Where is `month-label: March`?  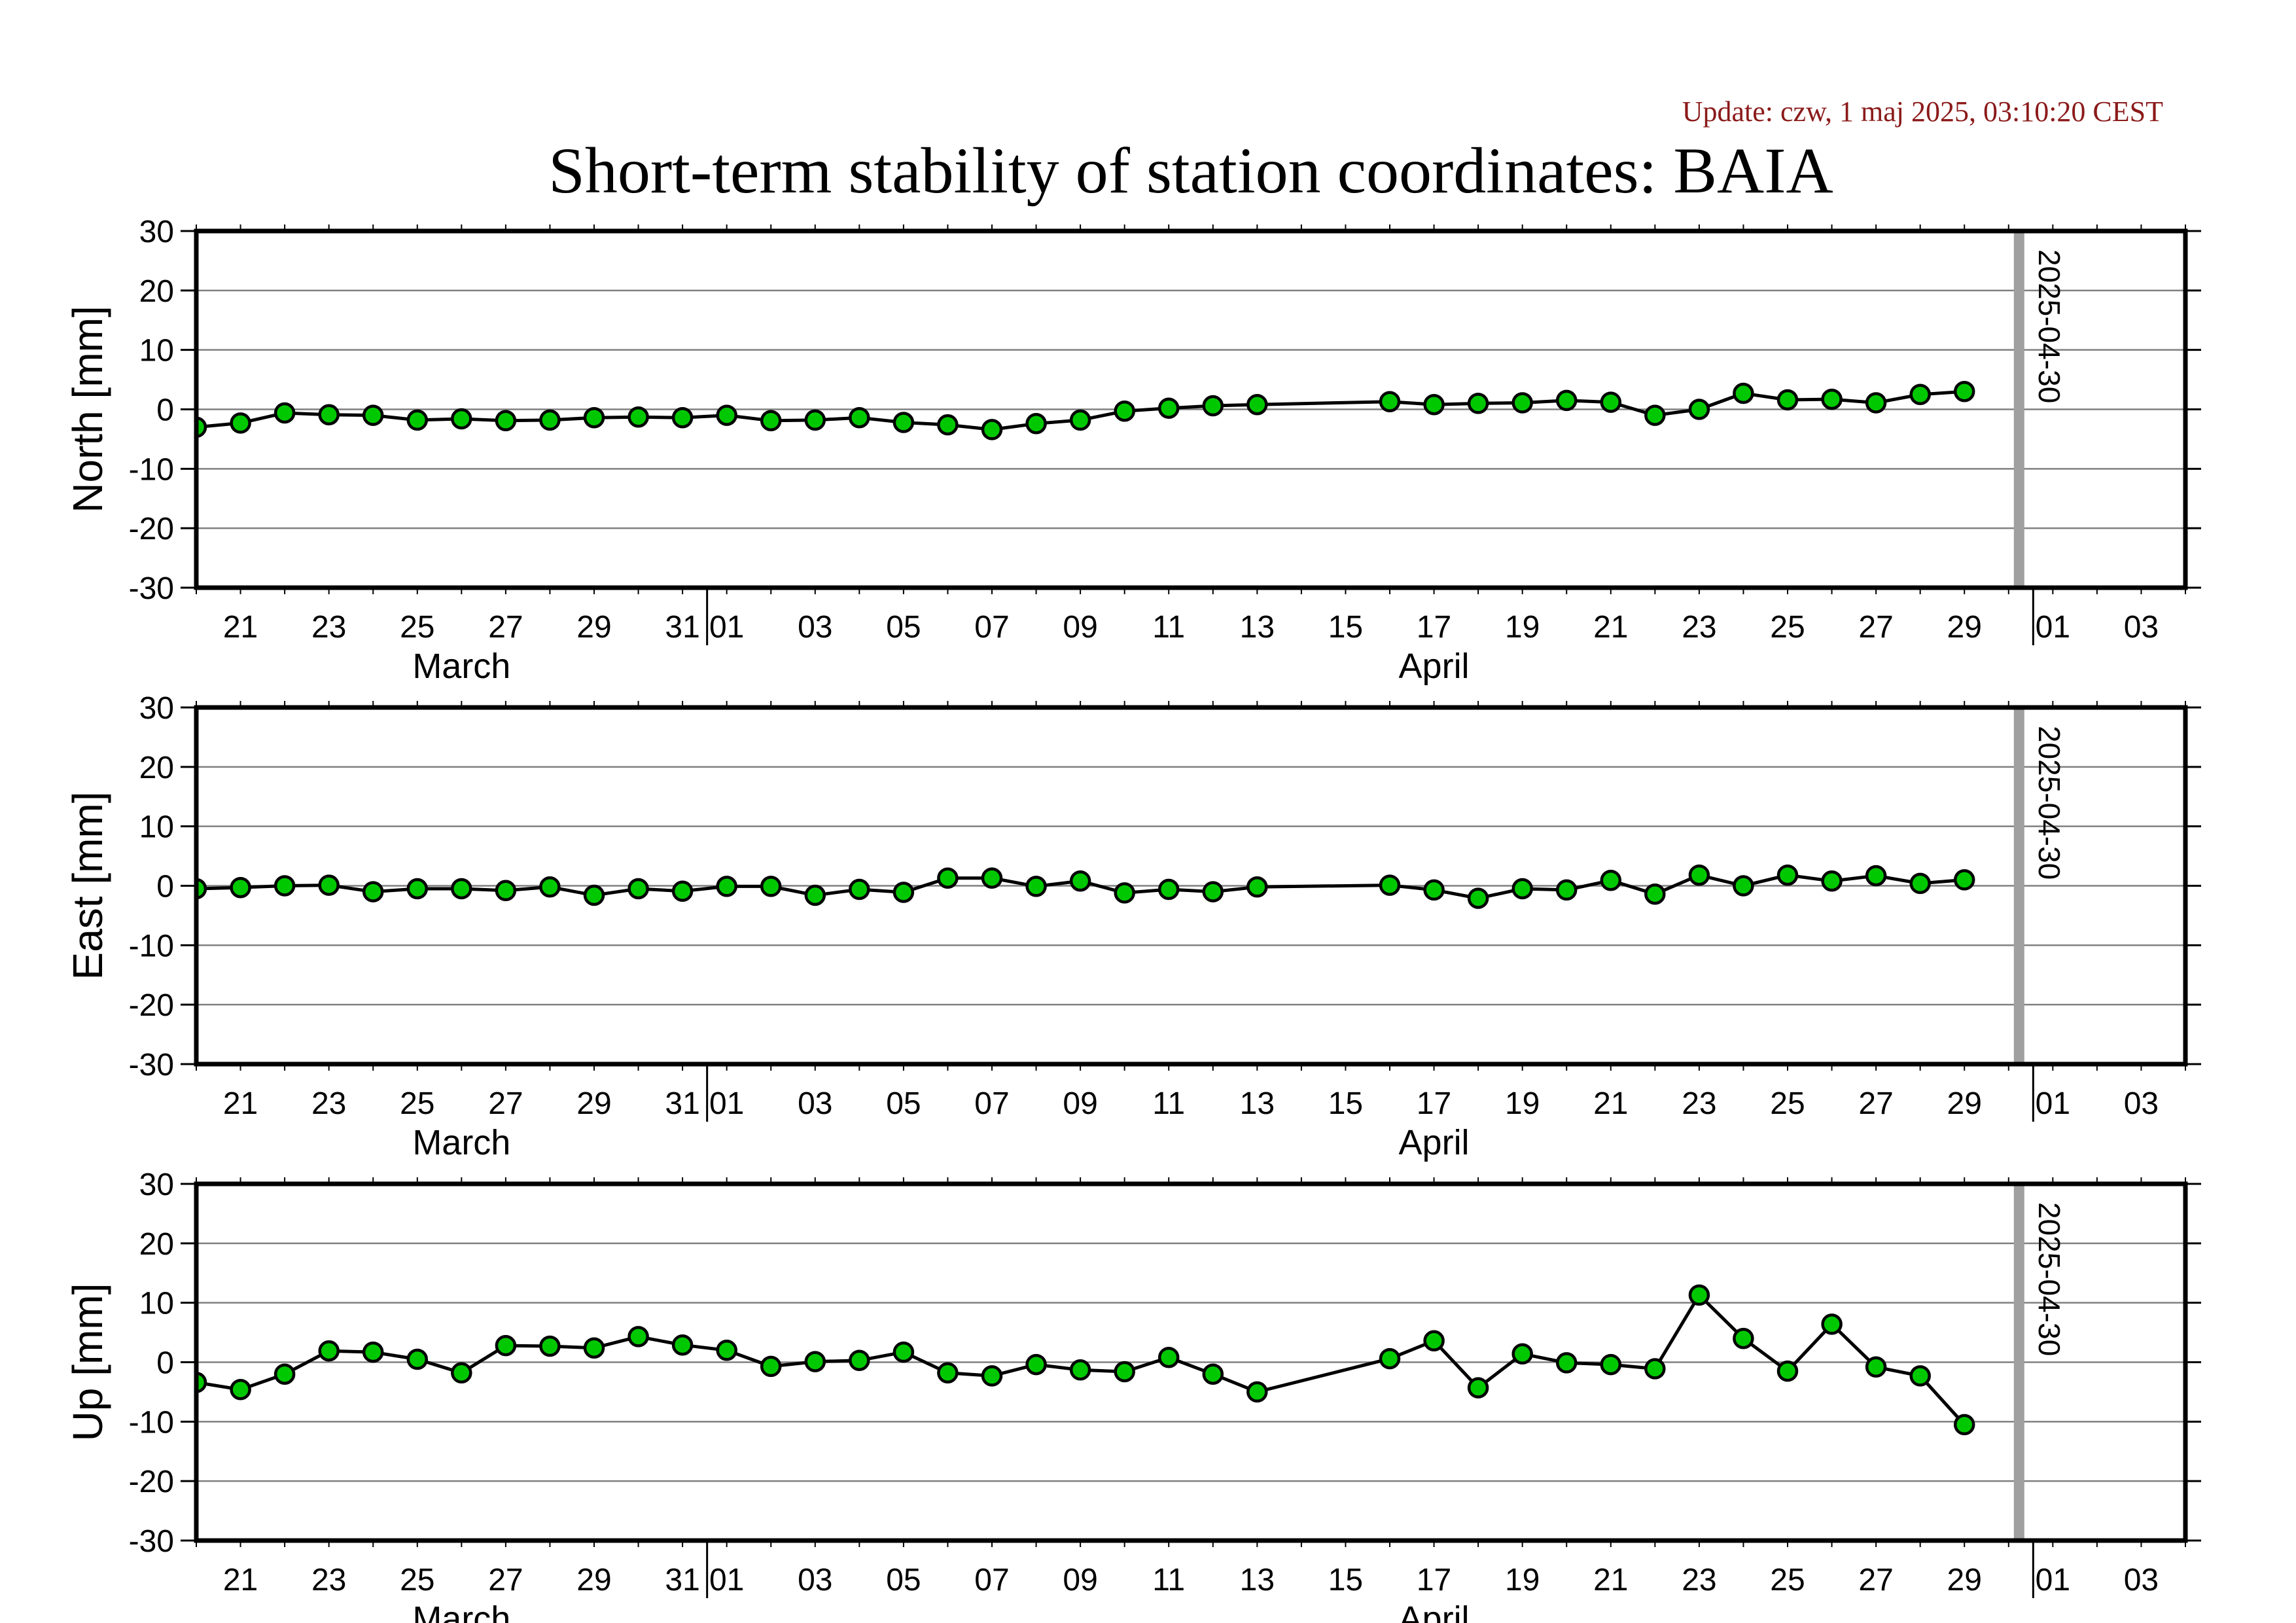 month-label: March is located at coordinates (461, 666).